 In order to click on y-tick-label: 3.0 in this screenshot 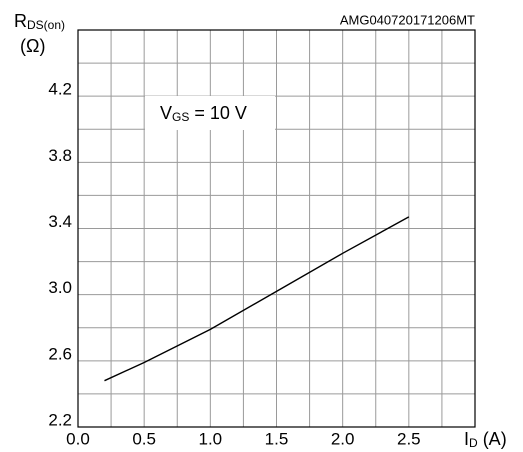, I will do `click(60, 287)`.